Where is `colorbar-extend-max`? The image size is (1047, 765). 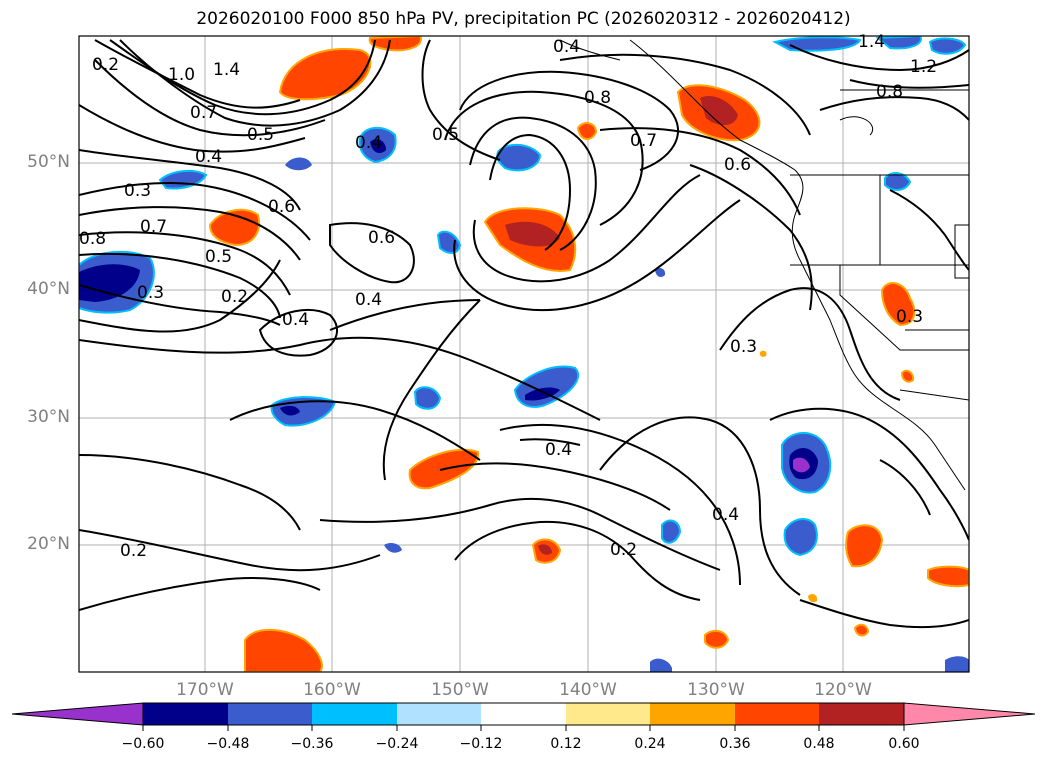
colorbar-extend-max is located at coordinates (969, 714).